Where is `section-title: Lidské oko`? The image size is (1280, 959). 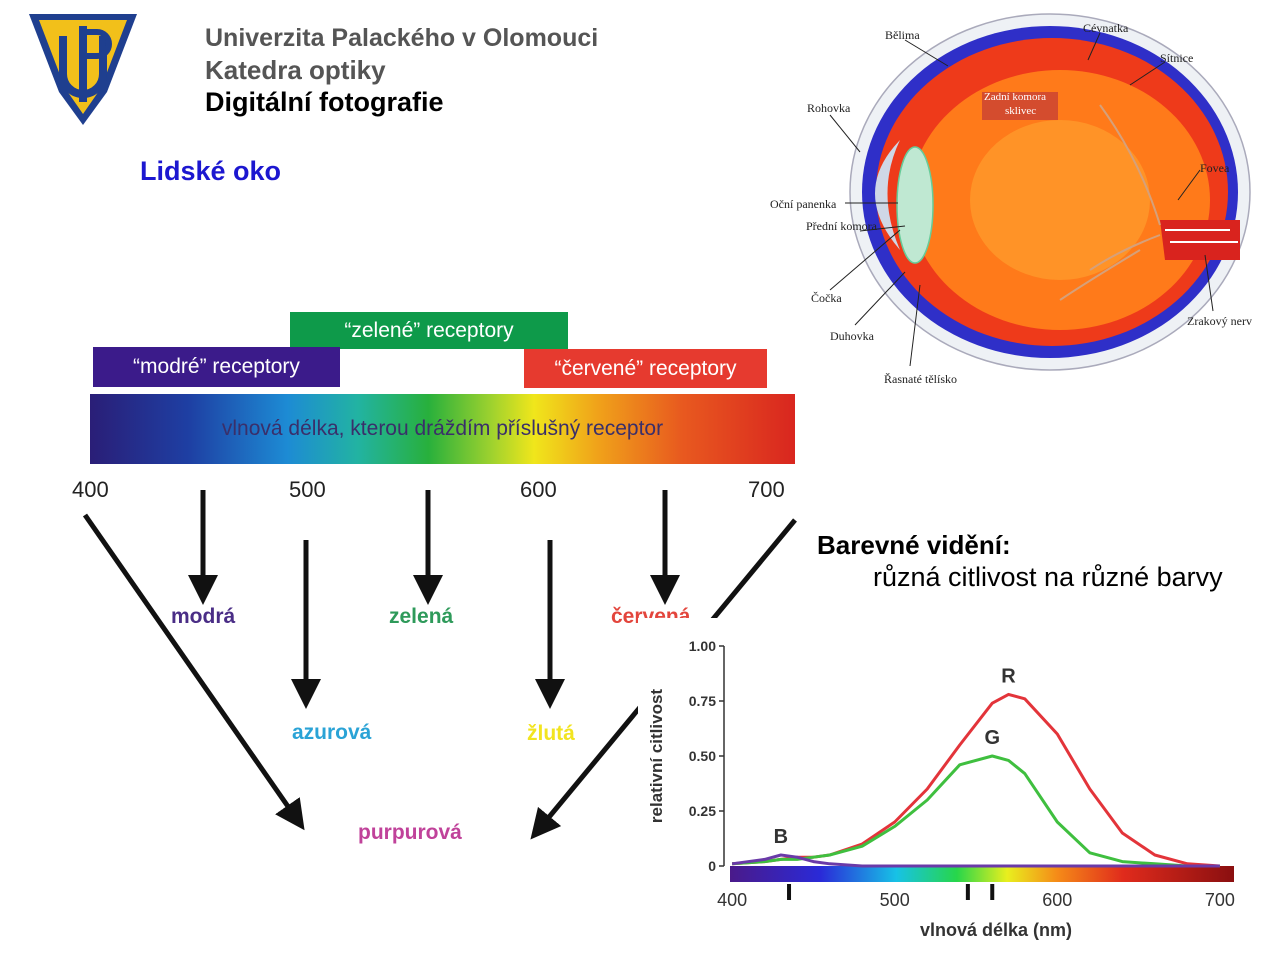
section-title: Lidské oko is located at coordinates (211, 171).